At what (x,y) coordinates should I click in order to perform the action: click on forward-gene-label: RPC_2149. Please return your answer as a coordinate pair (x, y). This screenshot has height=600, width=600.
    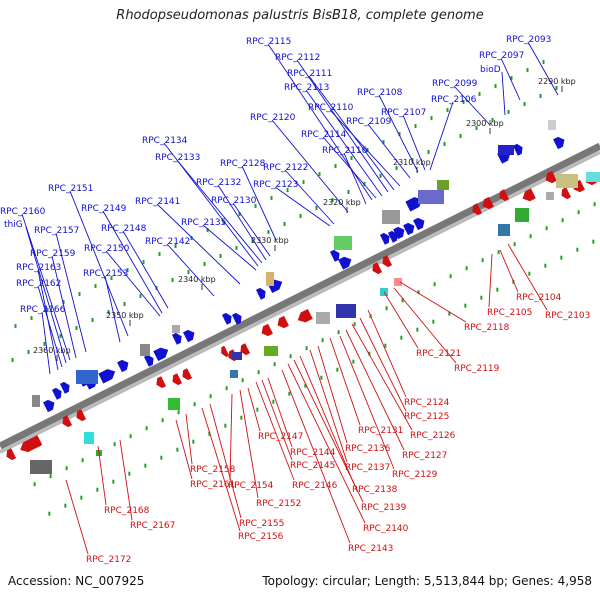
    Looking at the image, I should click on (104, 209).